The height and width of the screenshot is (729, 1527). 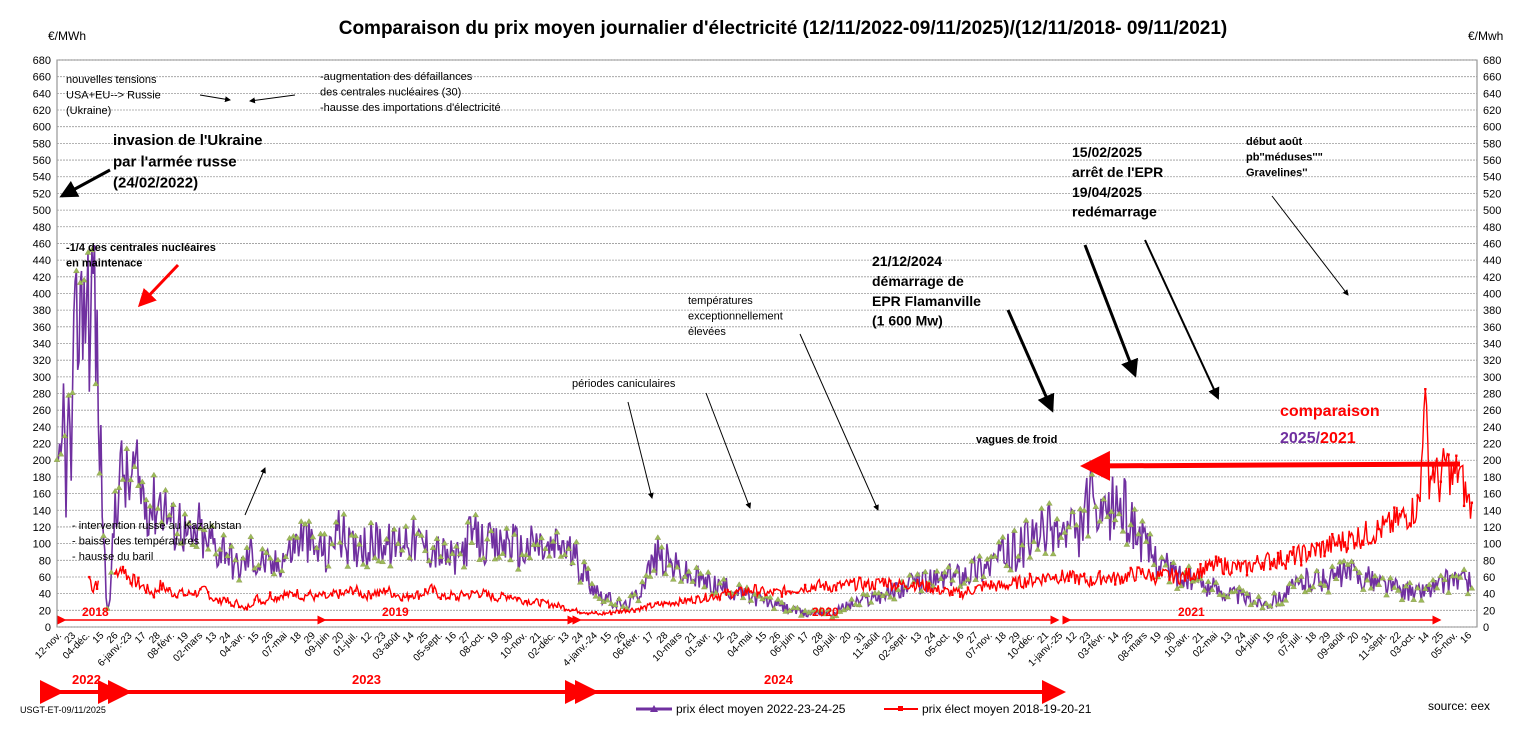 What do you see at coordinates (410, 108) in the screenshot?
I see `annotation-line: -hausse des importations d'électricité` at bounding box center [410, 108].